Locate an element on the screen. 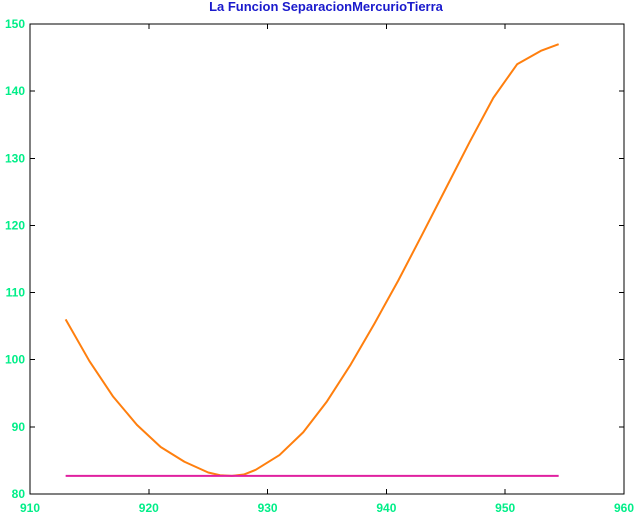 The height and width of the screenshot is (515, 636). x-tick-labels: 910 920 930 940 950 960 is located at coordinates (327, 508).